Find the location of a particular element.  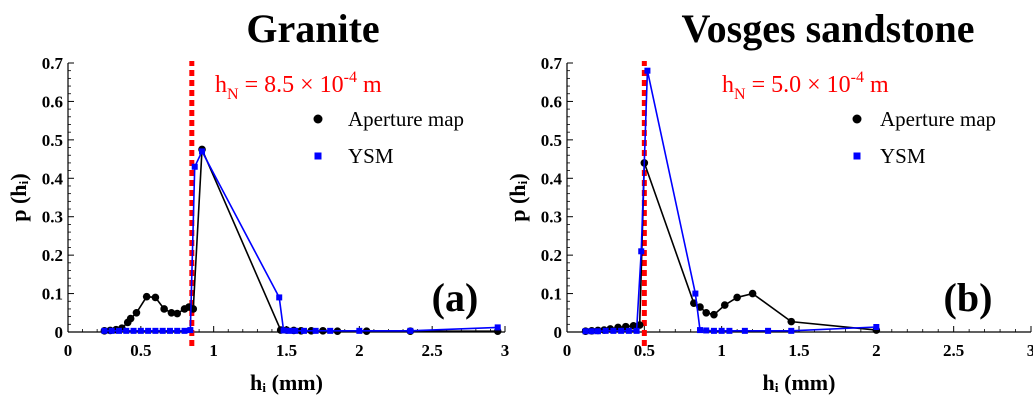

y-tick-label: 0.6 is located at coordinates (551, 101).